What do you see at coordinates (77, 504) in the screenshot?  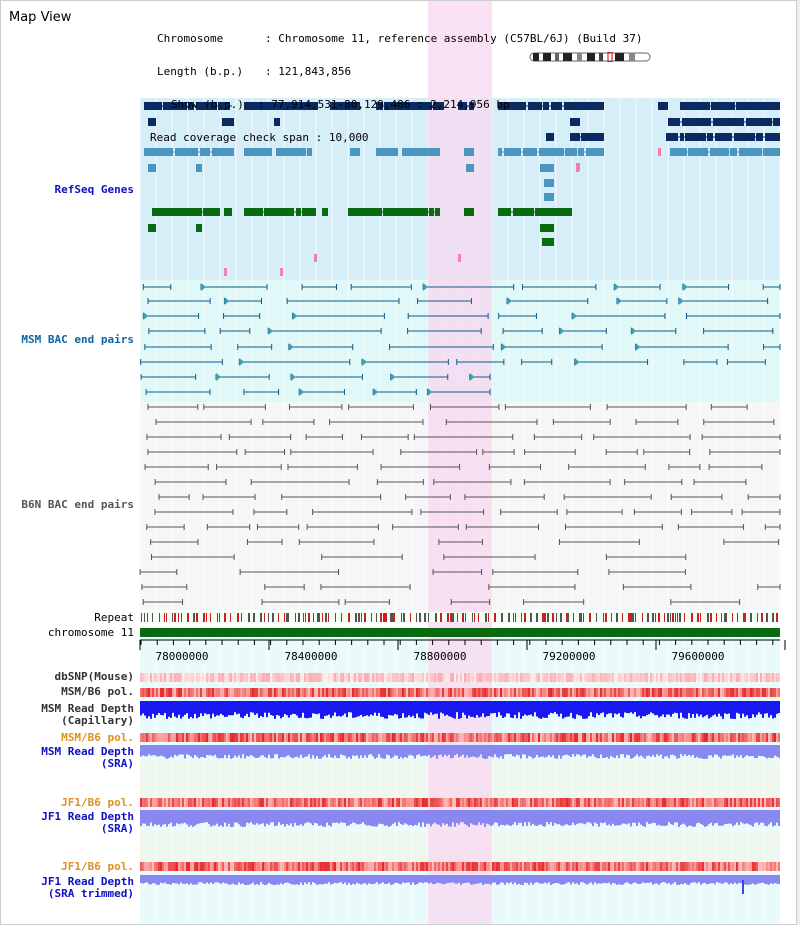 I see `track-label-b6n-bac: B6N BAC end pairs` at bounding box center [77, 504].